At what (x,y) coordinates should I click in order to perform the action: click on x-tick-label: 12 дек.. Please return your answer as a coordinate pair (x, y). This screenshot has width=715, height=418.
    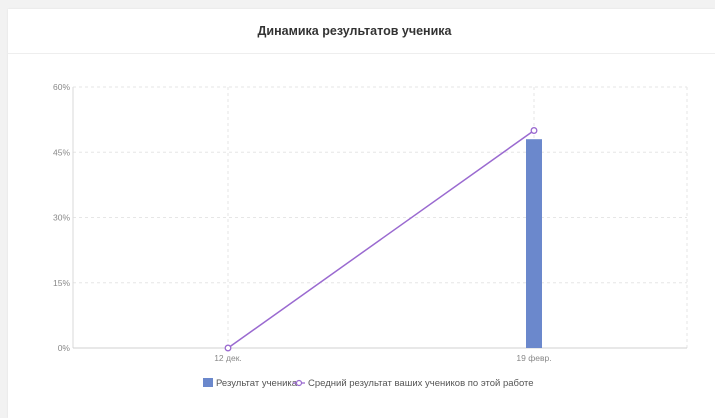
    Looking at the image, I should click on (228, 358).